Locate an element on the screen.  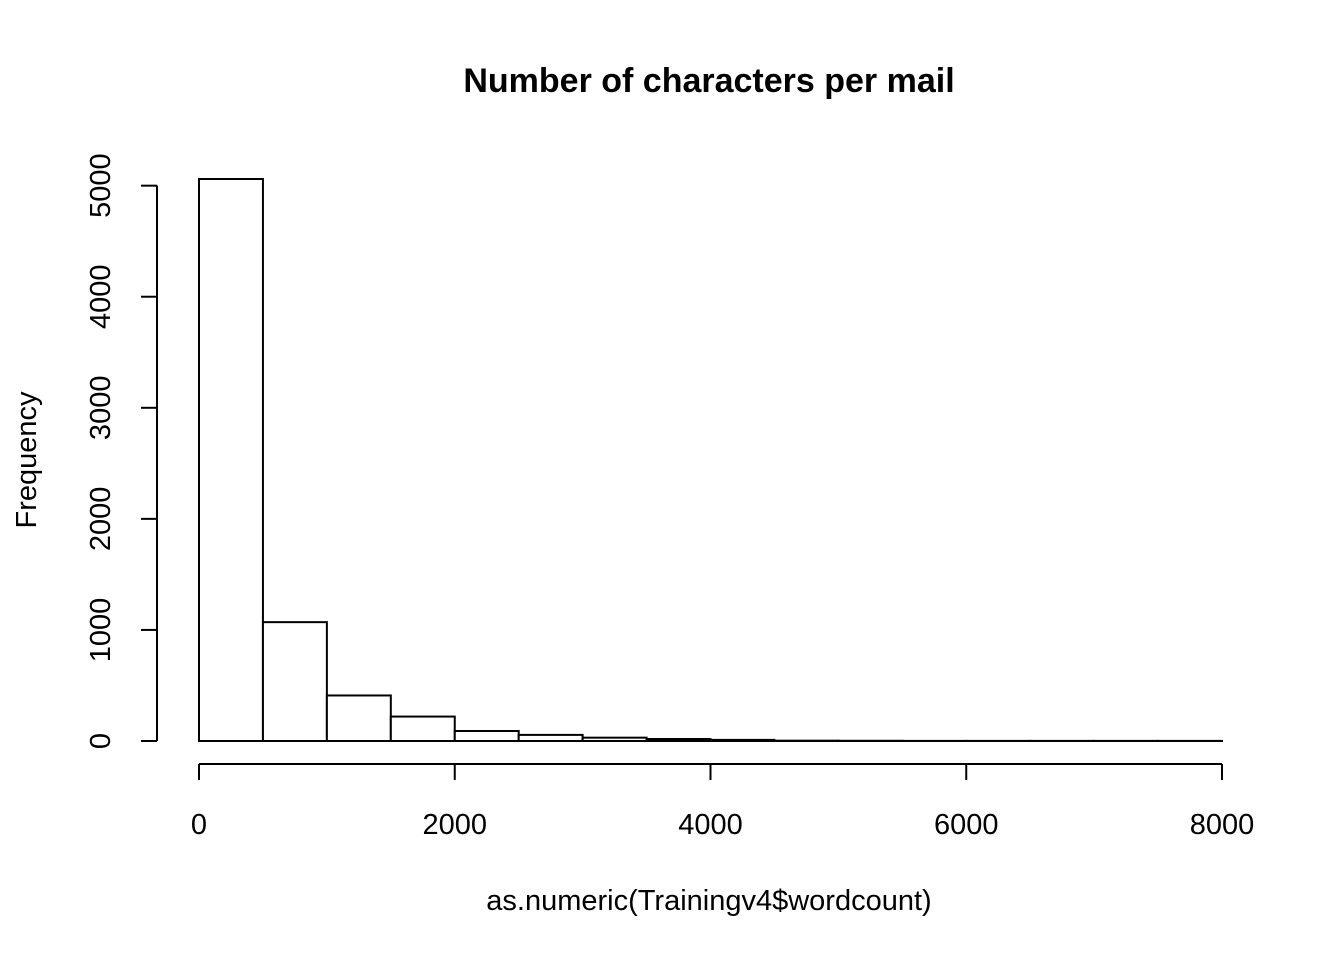
y-tick-label: 0 is located at coordinates (101, 741).